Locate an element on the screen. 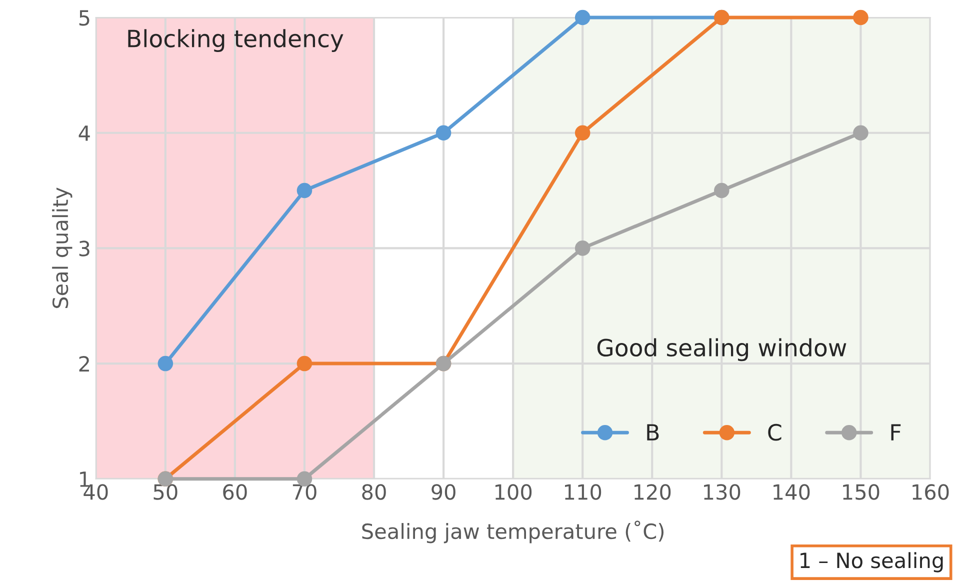 This screenshot has height=584, width=959. y-axis-title: Seal quality is located at coordinates (62, 248).